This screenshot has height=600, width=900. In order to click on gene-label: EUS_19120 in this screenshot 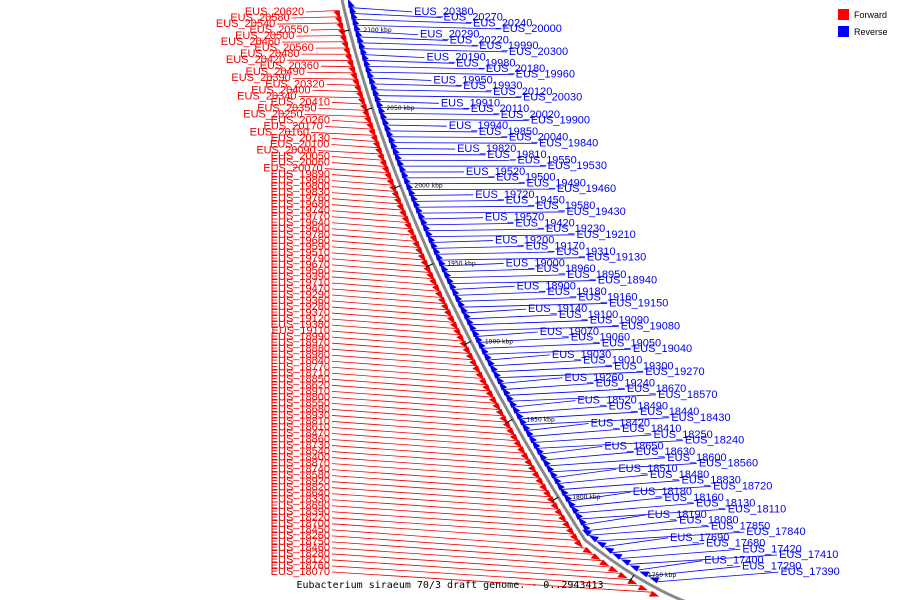, I will do `click(300, 319)`.